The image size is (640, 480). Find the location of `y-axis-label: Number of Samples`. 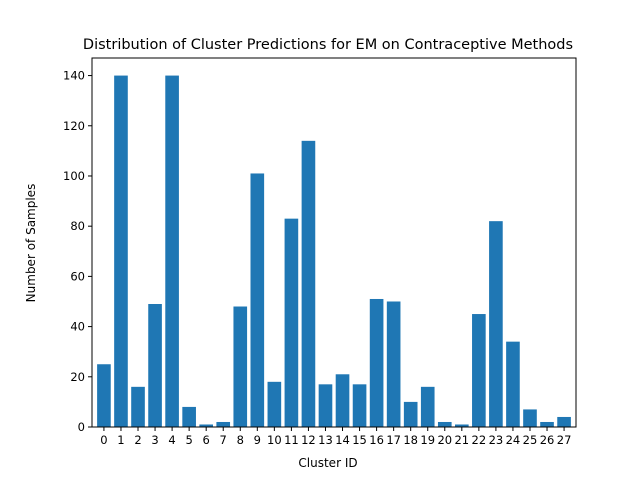

y-axis-label: Number of Samples is located at coordinates (31, 243).